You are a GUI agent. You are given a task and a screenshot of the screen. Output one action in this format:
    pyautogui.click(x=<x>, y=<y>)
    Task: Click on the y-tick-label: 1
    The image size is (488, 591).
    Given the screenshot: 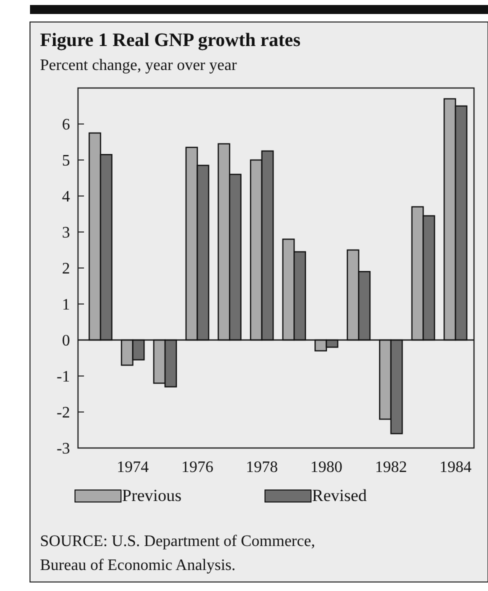 What is the action you would take?
    pyautogui.click(x=66, y=305)
    